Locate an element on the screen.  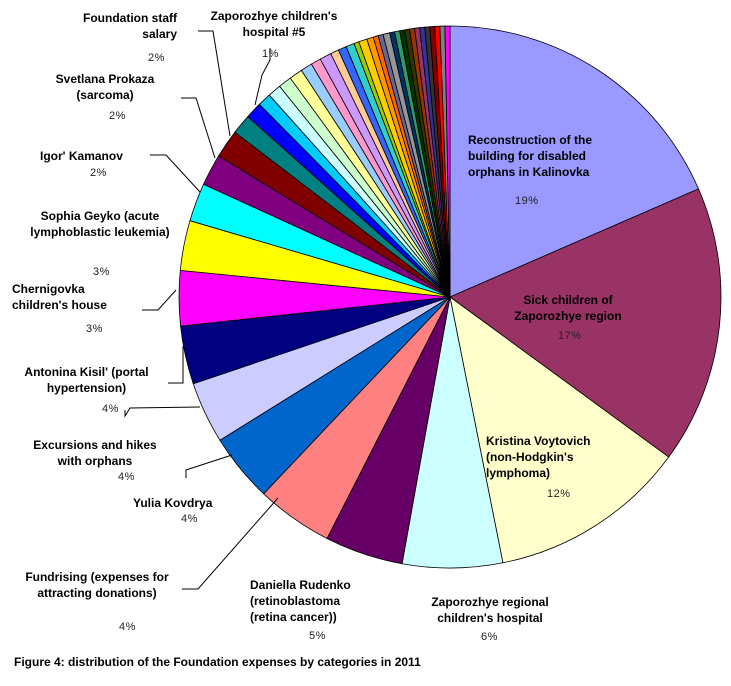
pct-excursions: 4% is located at coordinates (126, 477).